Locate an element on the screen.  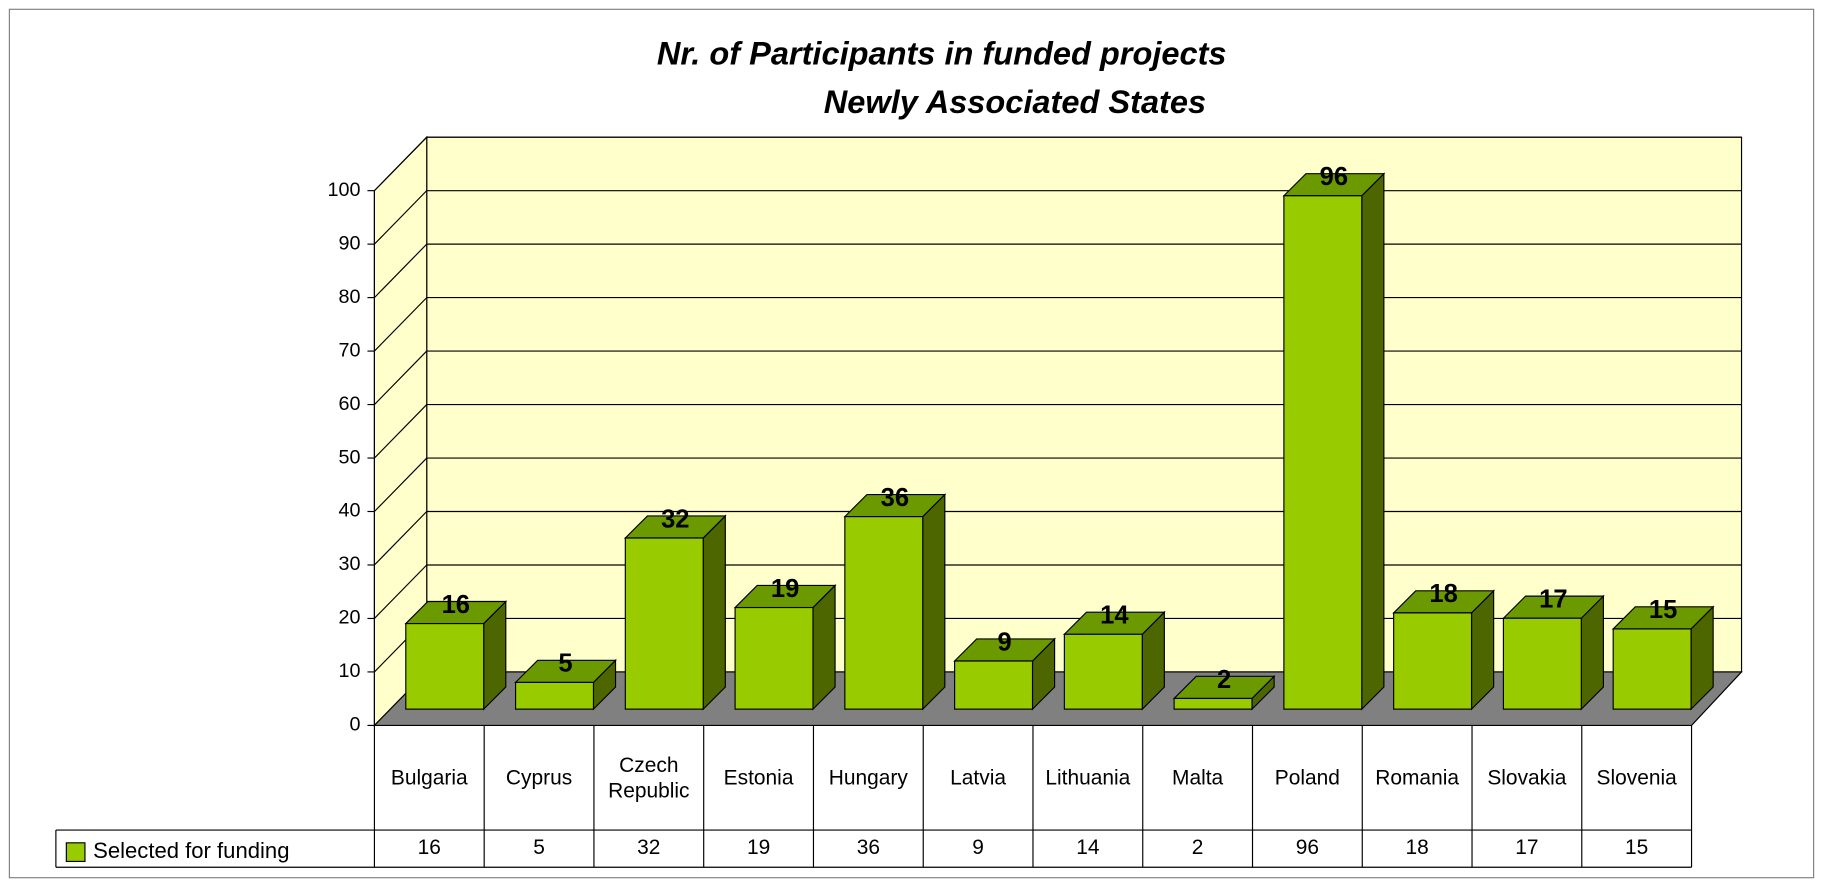
x-tick-label: Latvia is located at coordinates (978, 777).